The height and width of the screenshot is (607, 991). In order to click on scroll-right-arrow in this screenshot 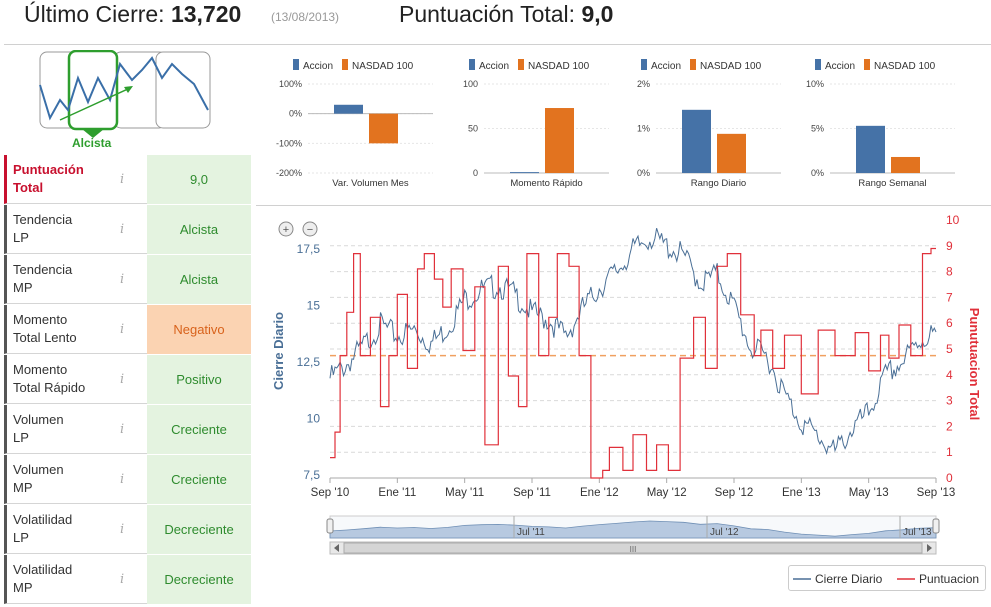, I will do `click(929, 548)`.